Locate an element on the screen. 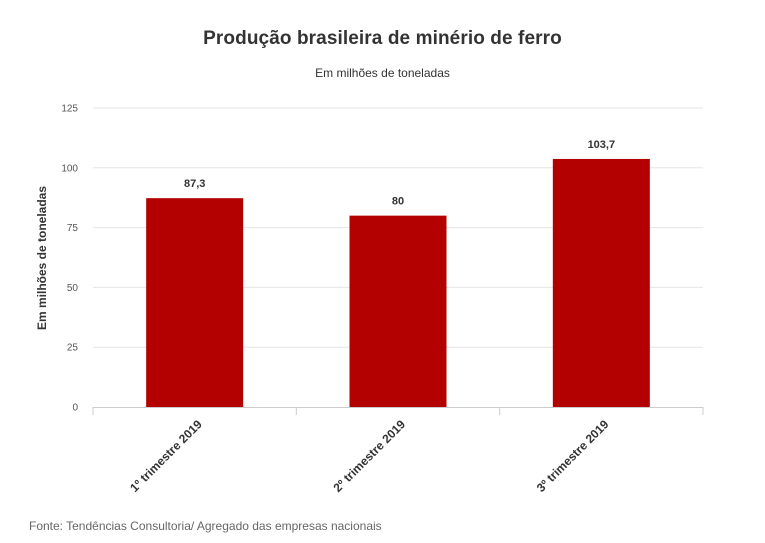  chart-title: Produção brasileira de minério de ferro is located at coordinates (382, 38).